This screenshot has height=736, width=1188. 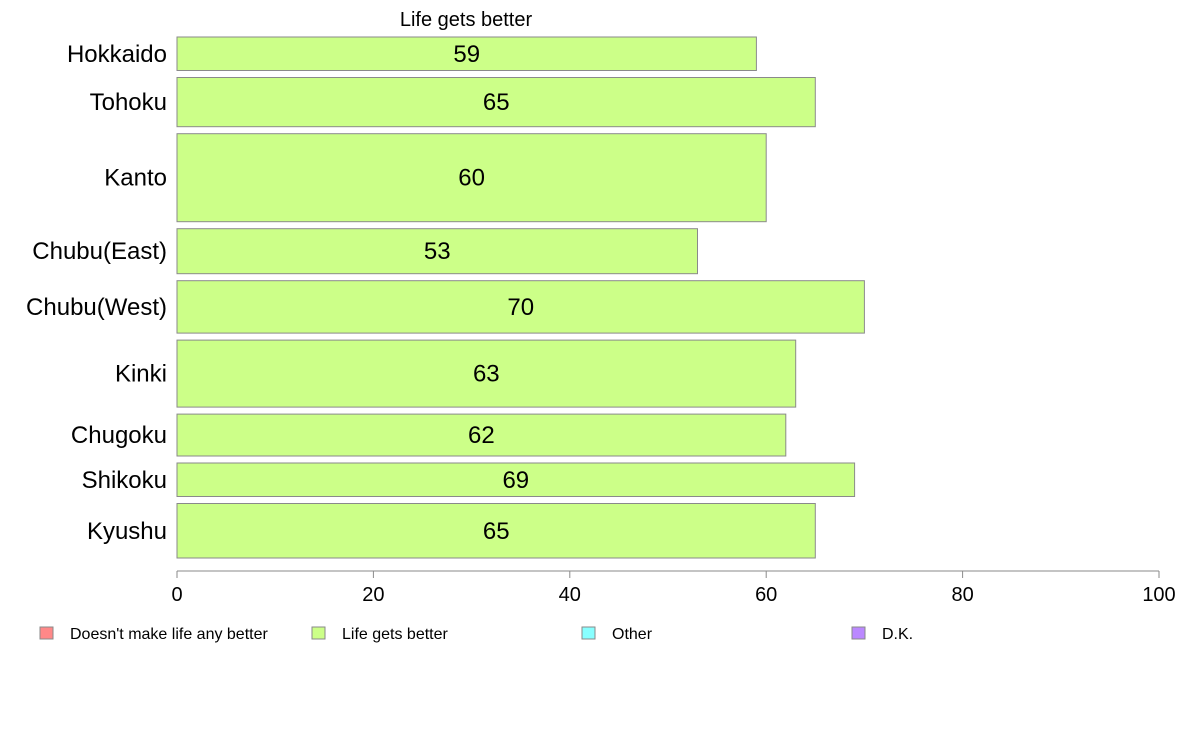 I want to click on bar-chubu-east-, so click(x=437, y=251).